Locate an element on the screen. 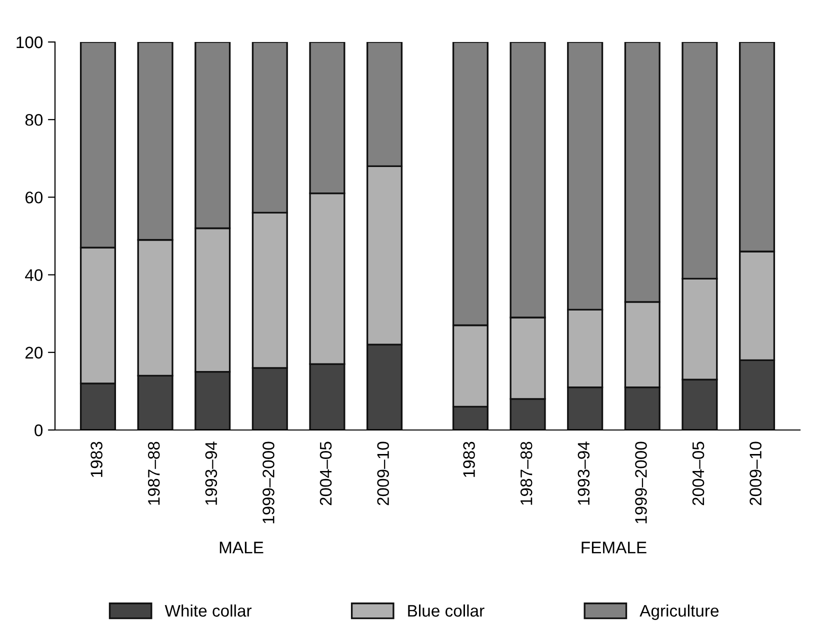 This screenshot has height=635, width=829. legend-label: Agriculture is located at coordinates (679, 612).